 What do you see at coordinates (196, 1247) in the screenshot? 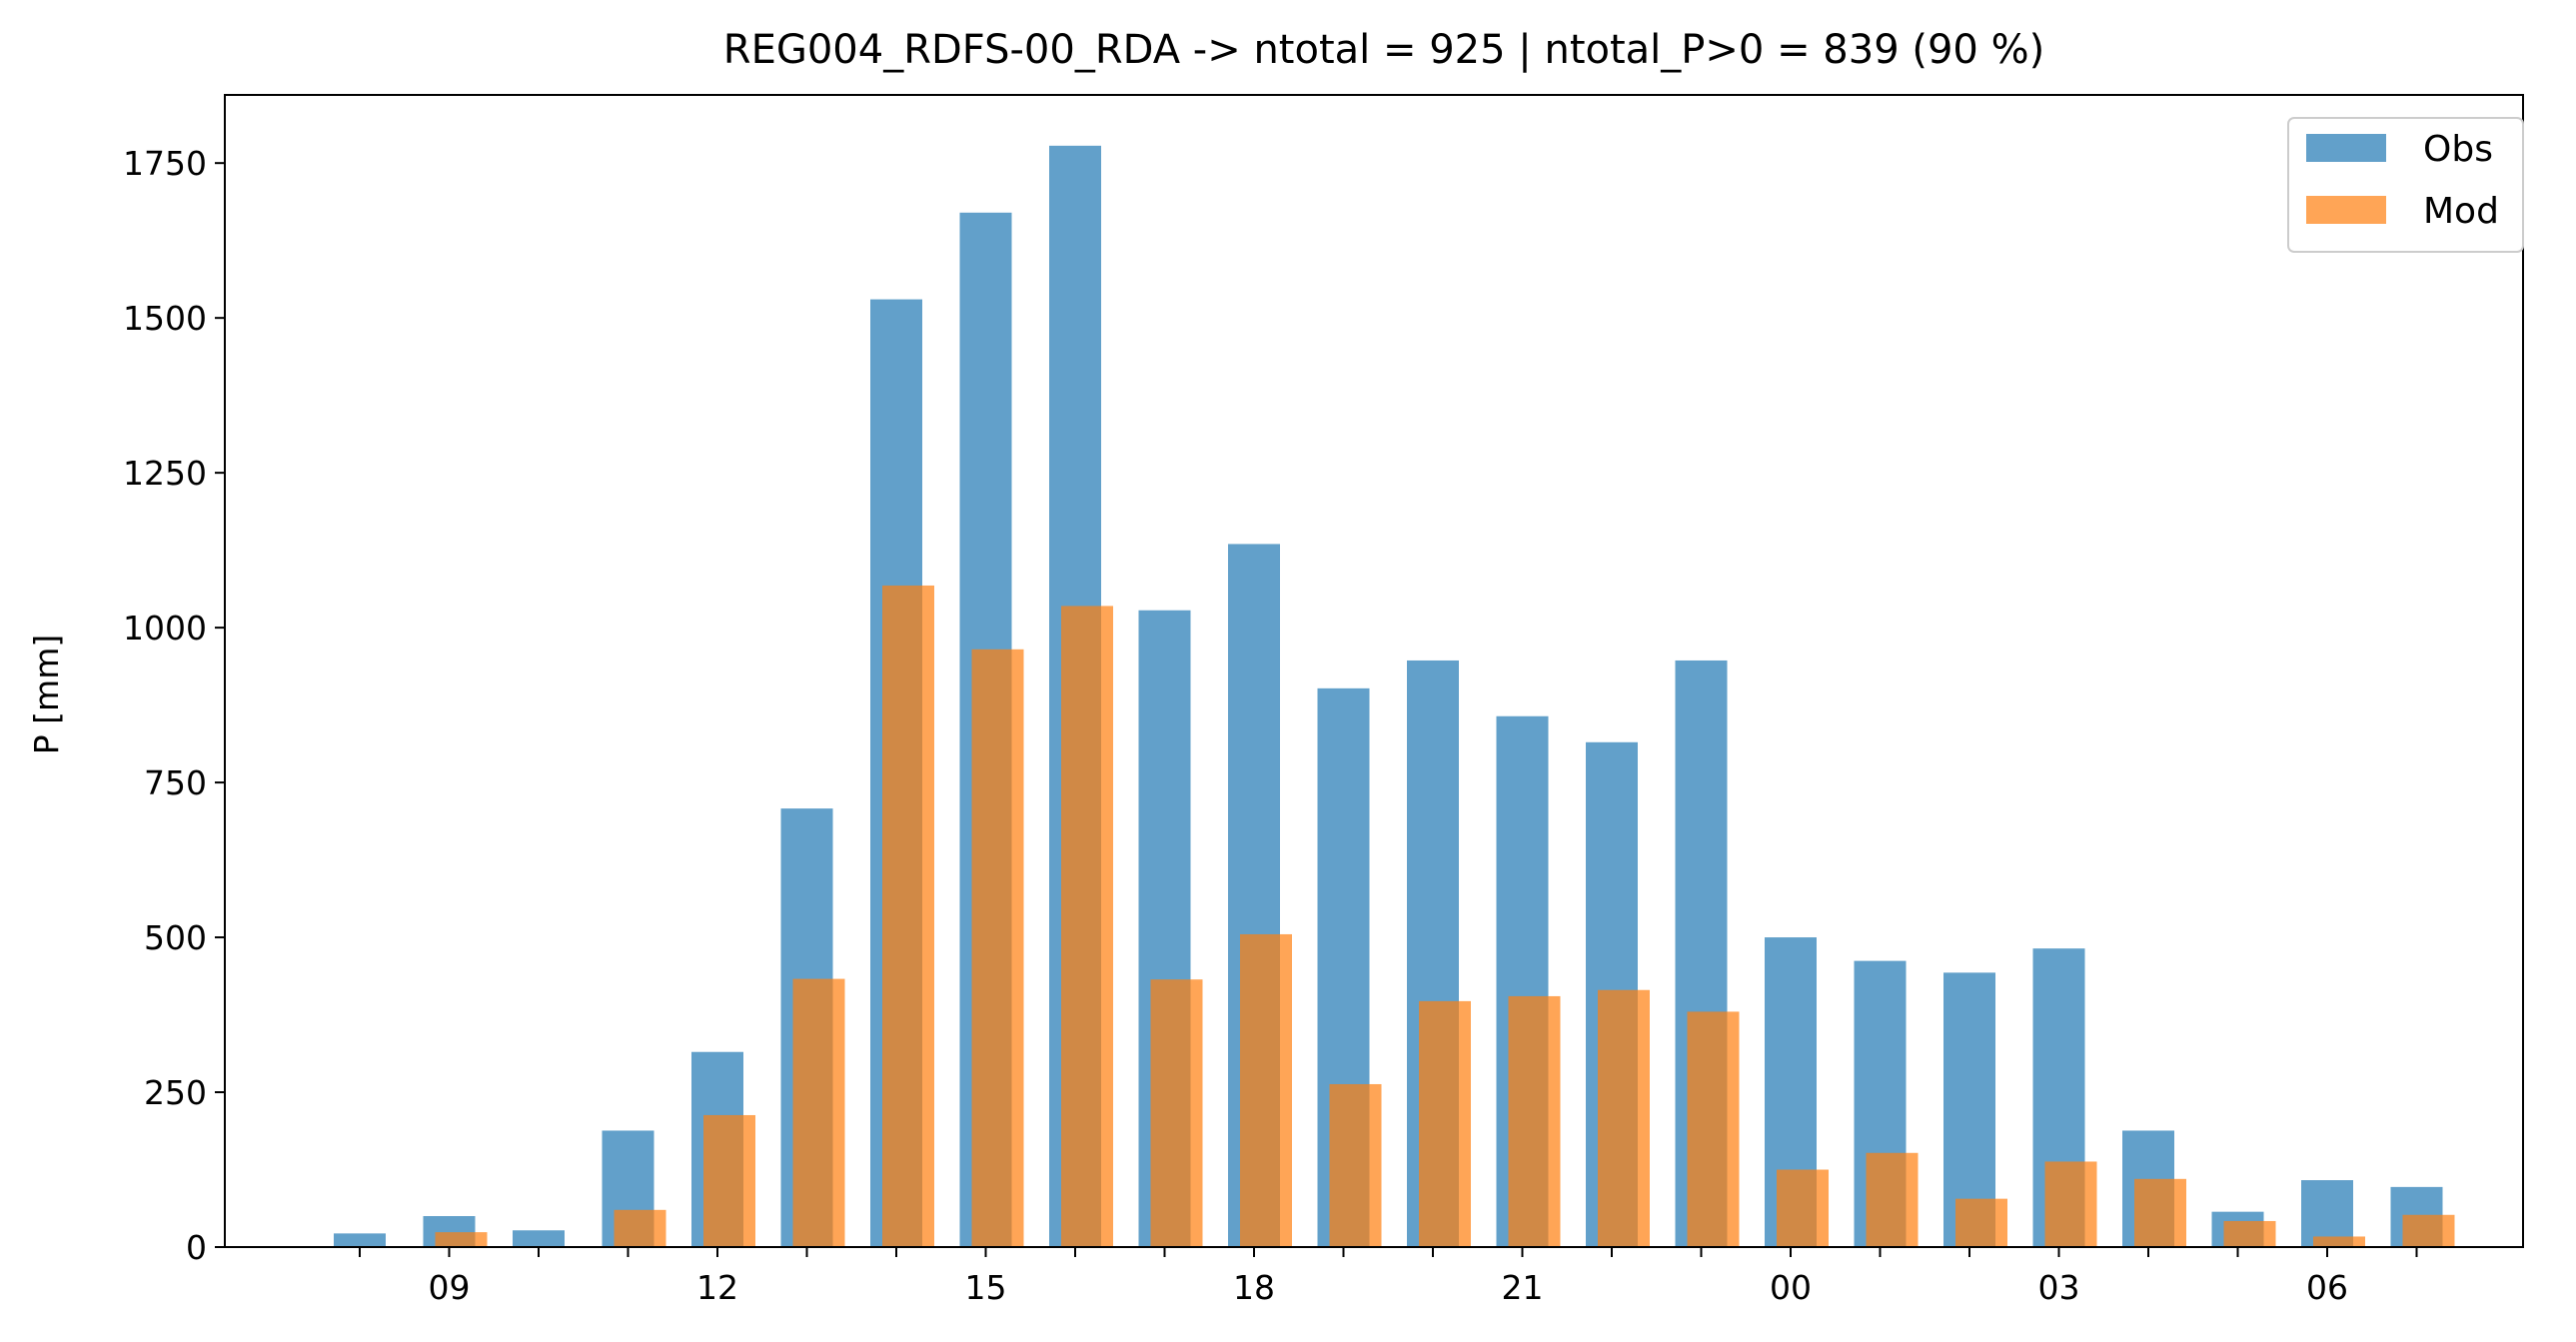
I see `y-tick-label-0: 0` at bounding box center [196, 1247].